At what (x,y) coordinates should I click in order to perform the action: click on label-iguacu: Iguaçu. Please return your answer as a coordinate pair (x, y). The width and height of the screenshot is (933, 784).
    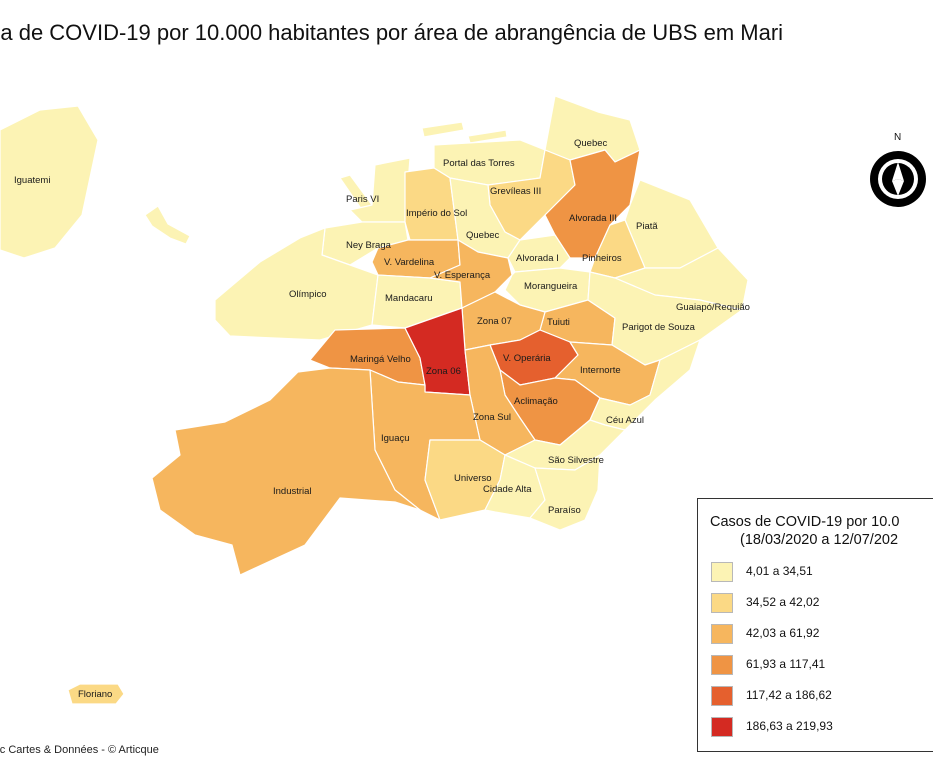
    Looking at the image, I should click on (395, 438).